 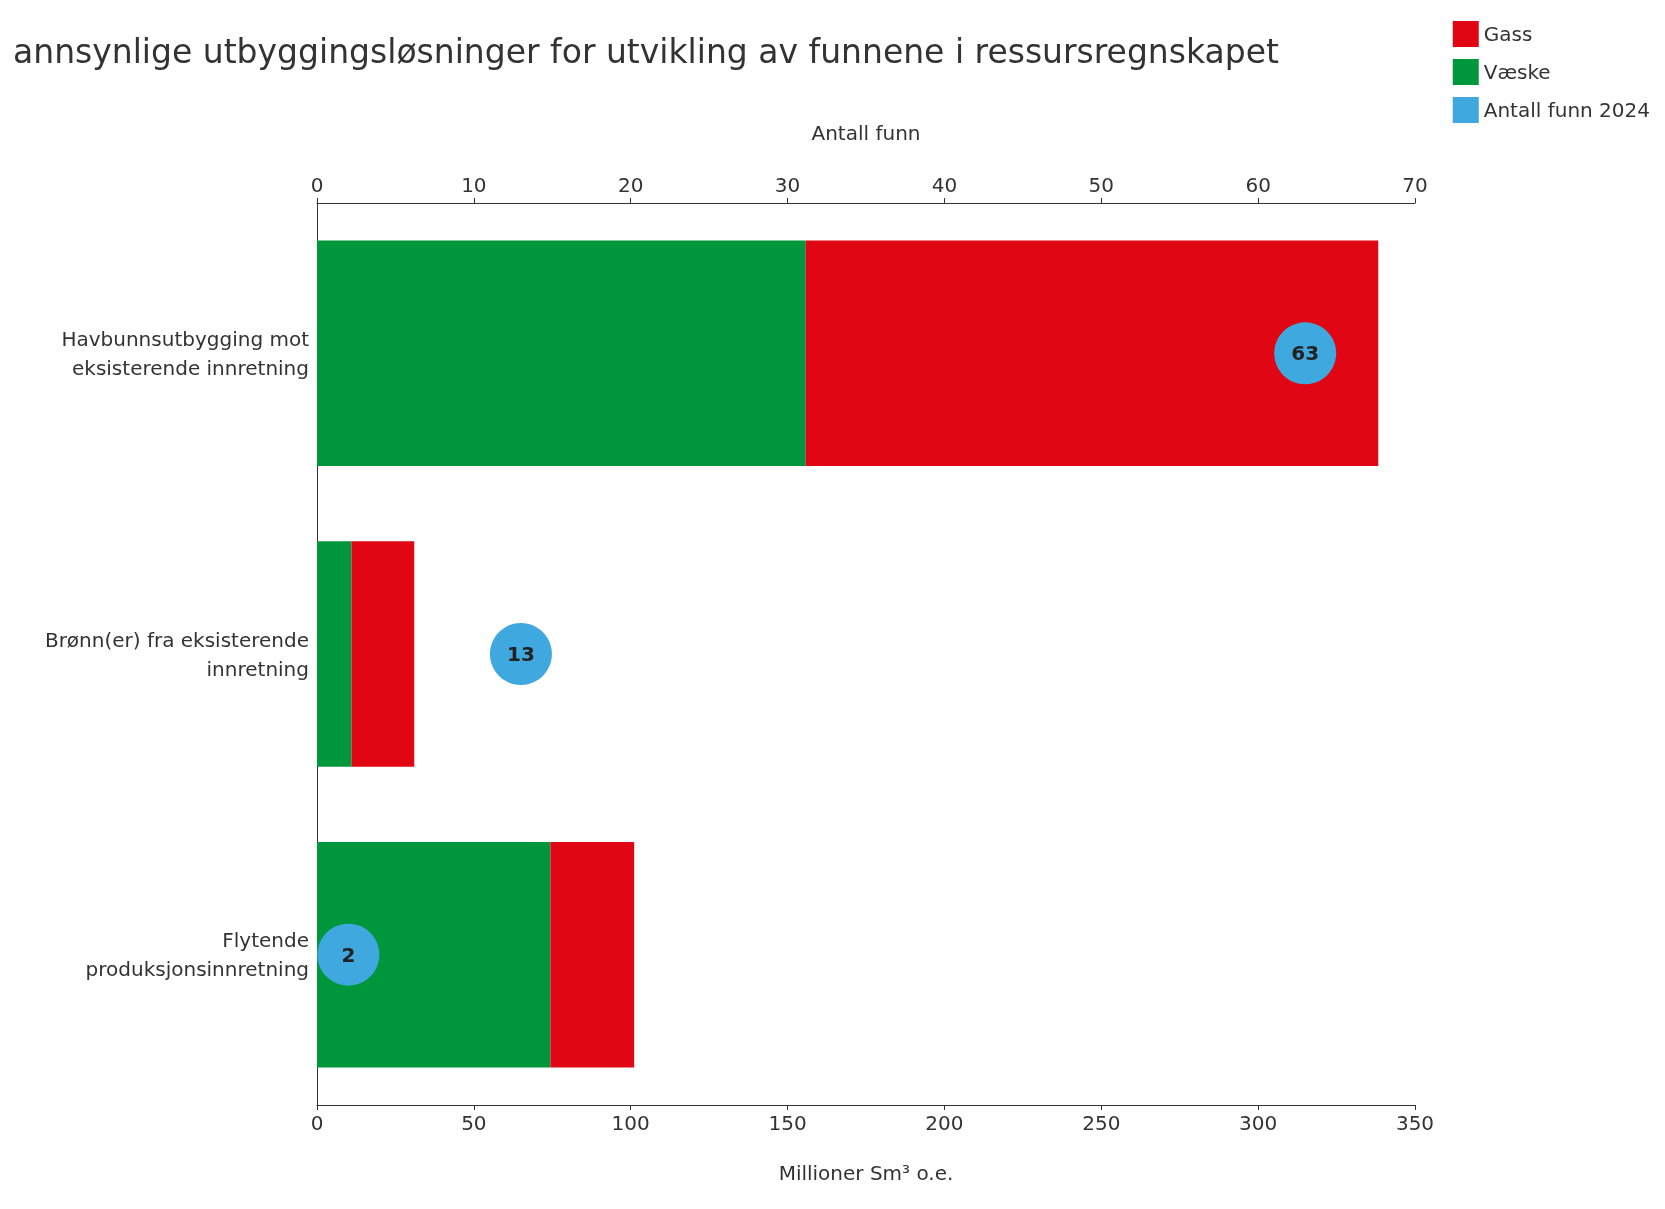 What do you see at coordinates (630, 1123) in the screenshot?
I see `x-tick-label: 100` at bounding box center [630, 1123].